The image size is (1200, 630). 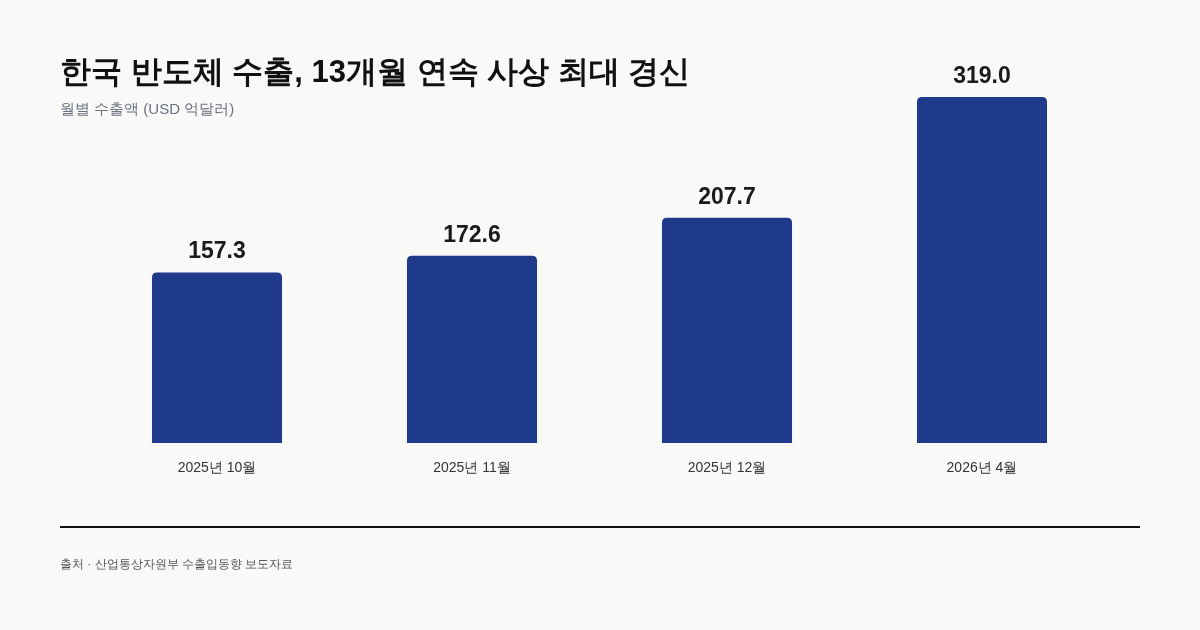 What do you see at coordinates (472, 467) in the screenshot?
I see `x-tick-label: 2025년 11월` at bounding box center [472, 467].